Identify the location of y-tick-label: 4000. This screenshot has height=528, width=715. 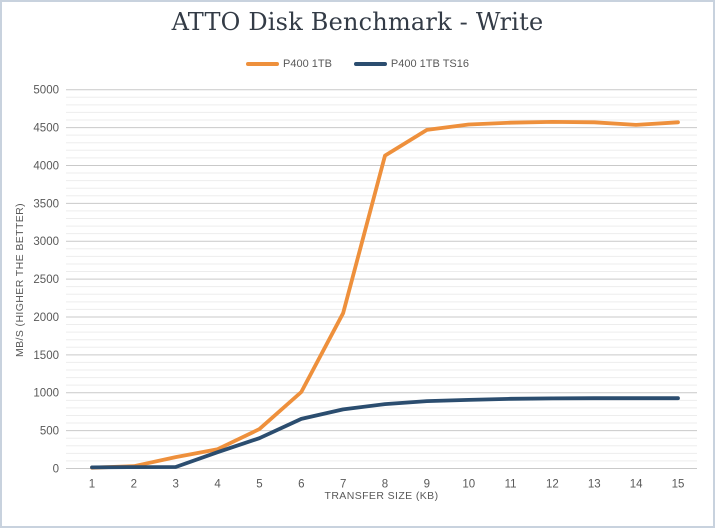
(46, 166).